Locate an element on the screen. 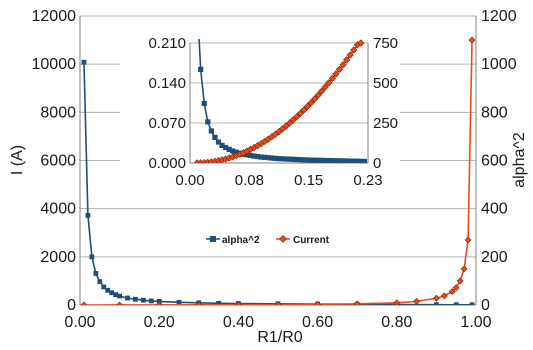 This screenshot has height=350, width=533. inset-y2-tick-label: 250 is located at coordinates (385, 123).